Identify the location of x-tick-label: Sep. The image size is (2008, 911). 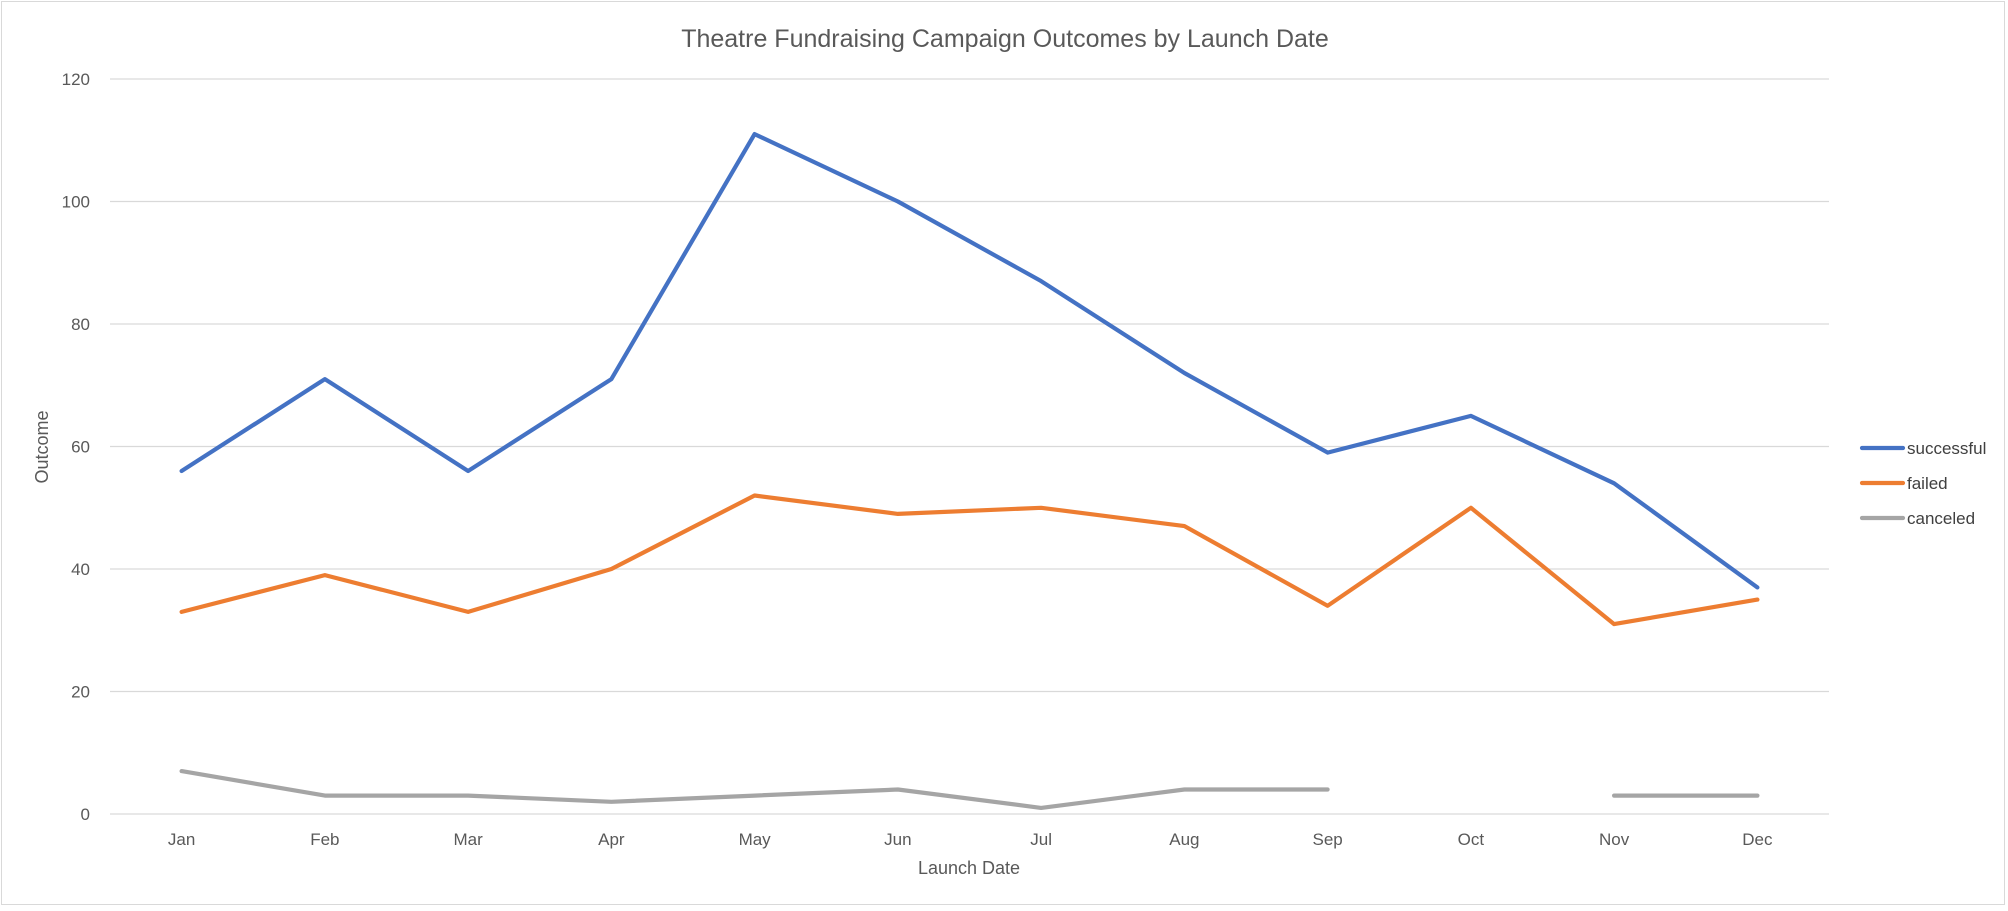
(1328, 839).